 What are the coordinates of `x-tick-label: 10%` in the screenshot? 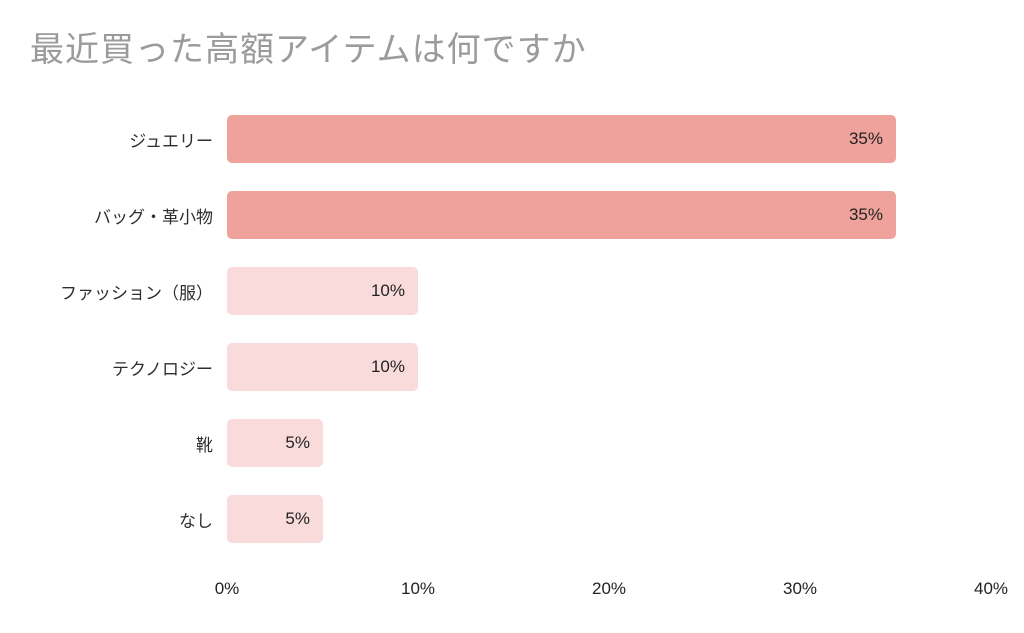 It's located at (418, 588).